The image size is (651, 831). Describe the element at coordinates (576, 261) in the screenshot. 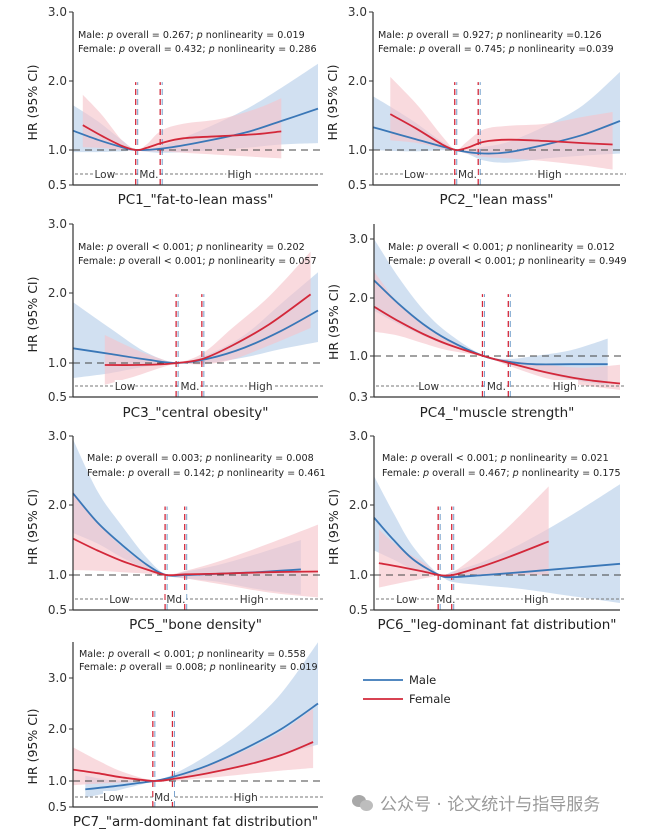

I see `annotation-text: nonlinearity = 0.949` at that location.